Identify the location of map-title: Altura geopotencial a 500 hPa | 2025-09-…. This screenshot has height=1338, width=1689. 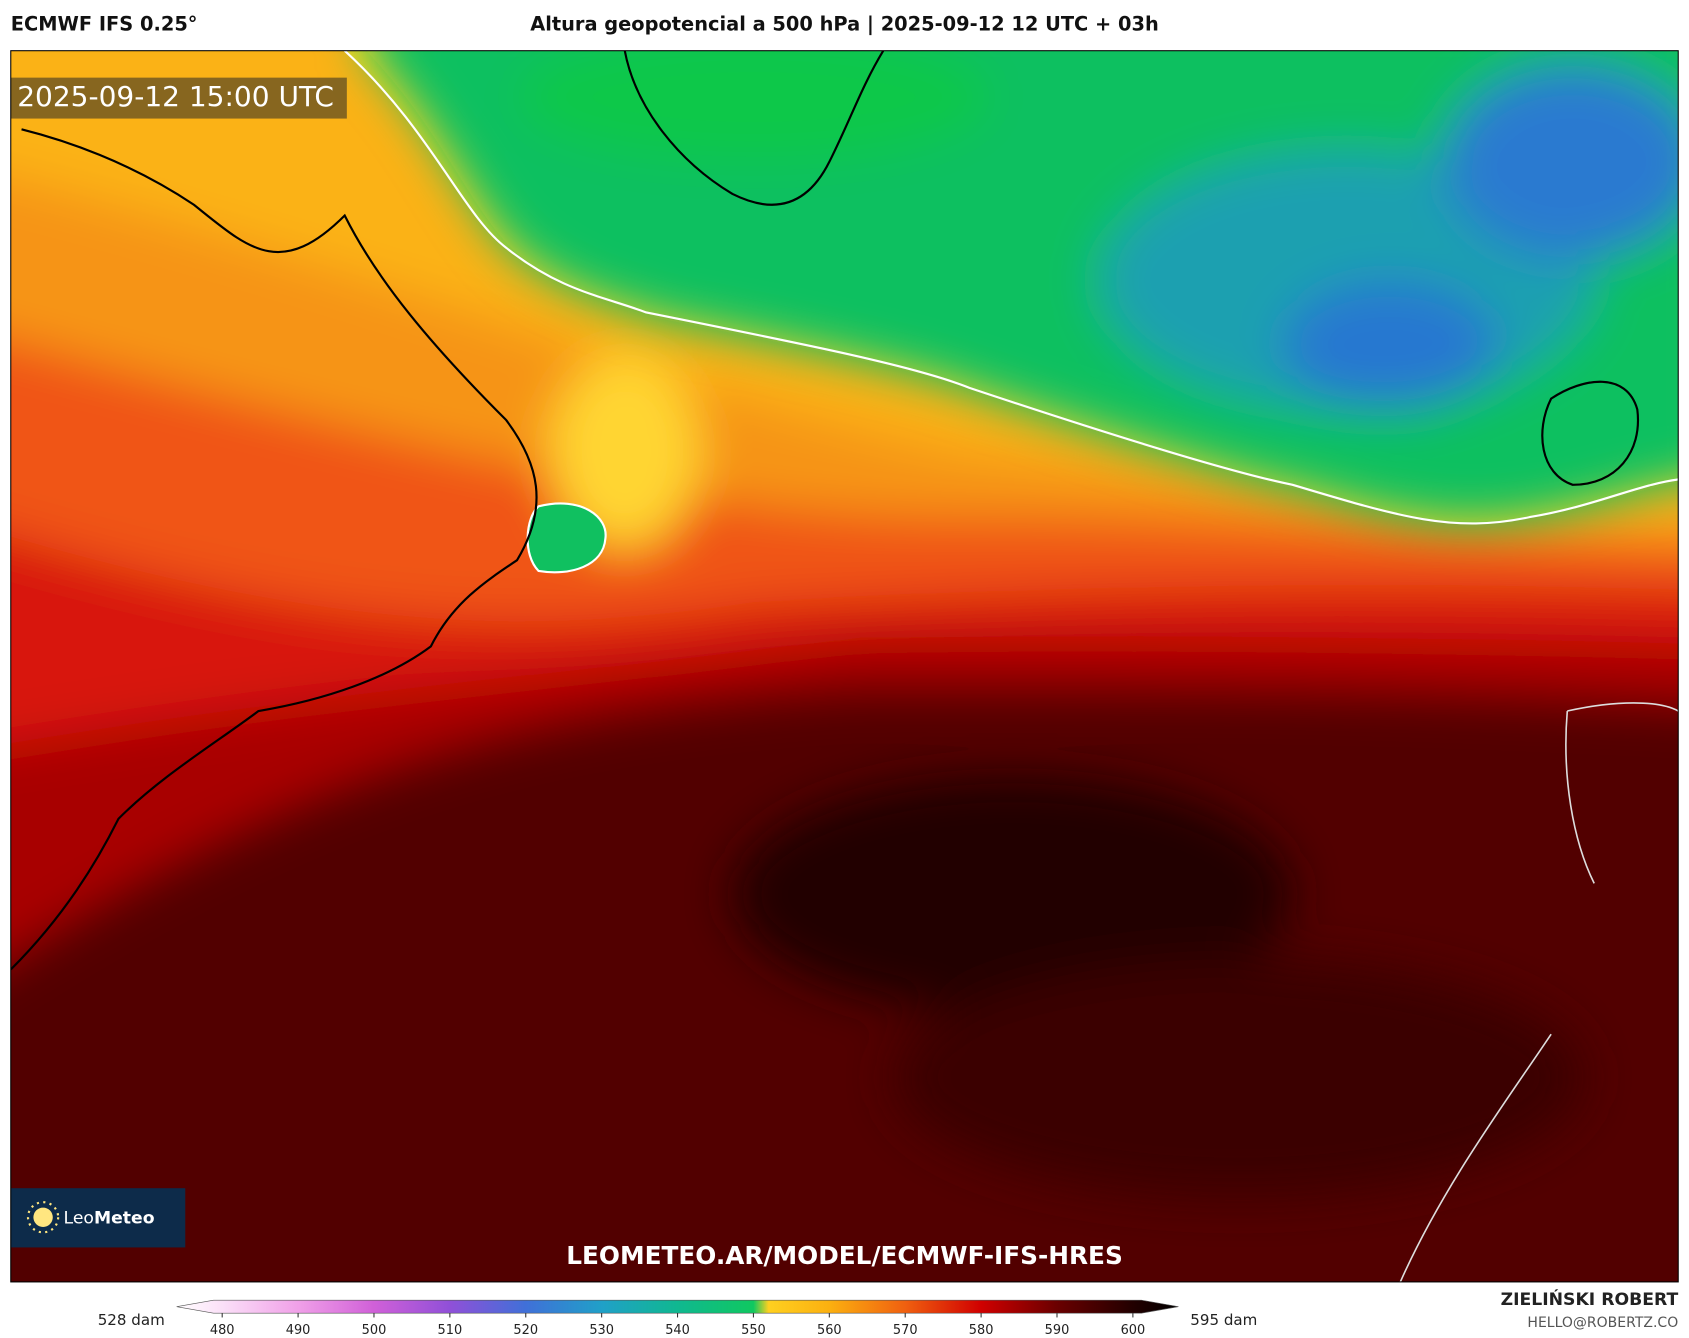
(844, 23).